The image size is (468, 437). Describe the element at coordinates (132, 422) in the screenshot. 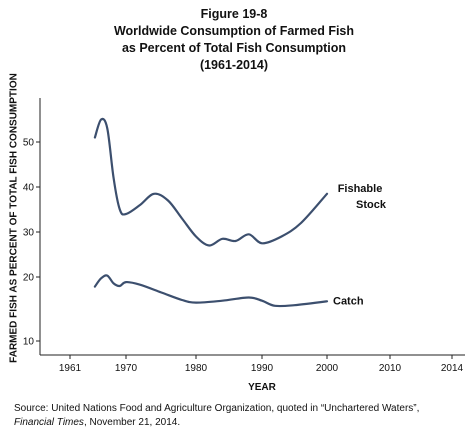

I see `source-date: , November 21, 2014.` at that location.